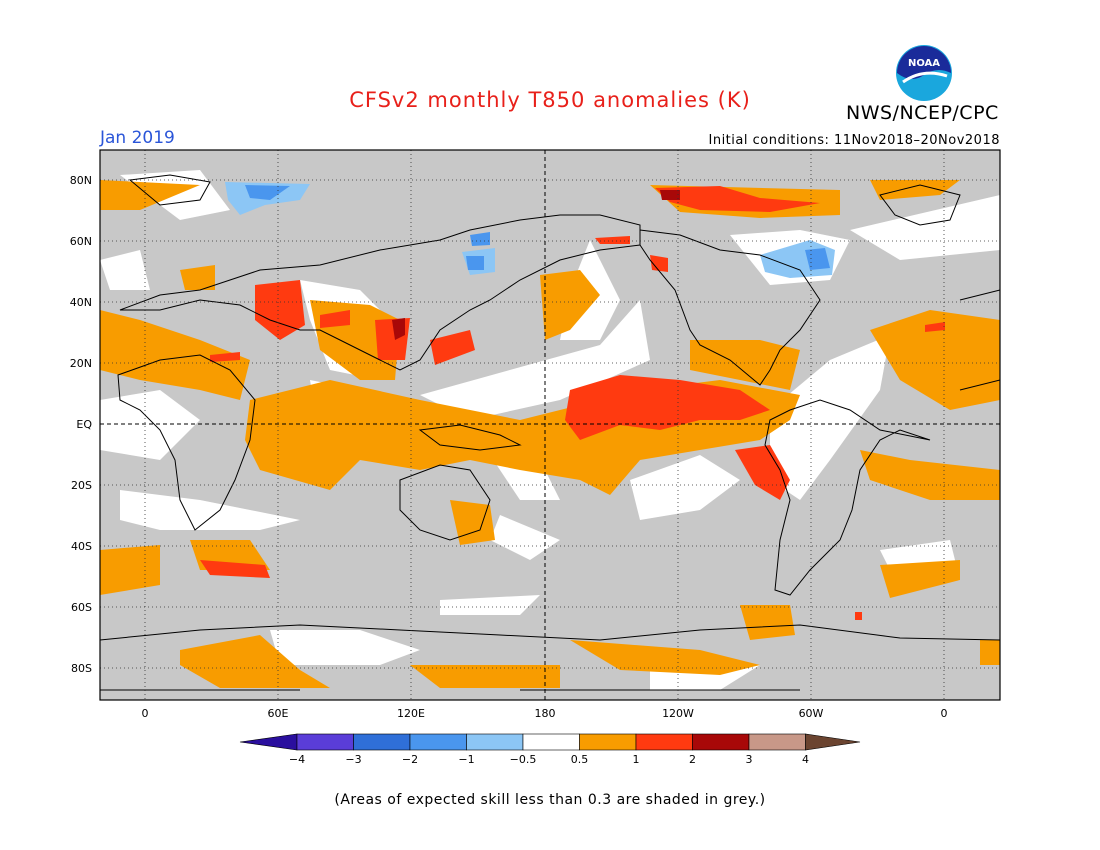  I want to click on legend-label: 2, so click(692, 759).